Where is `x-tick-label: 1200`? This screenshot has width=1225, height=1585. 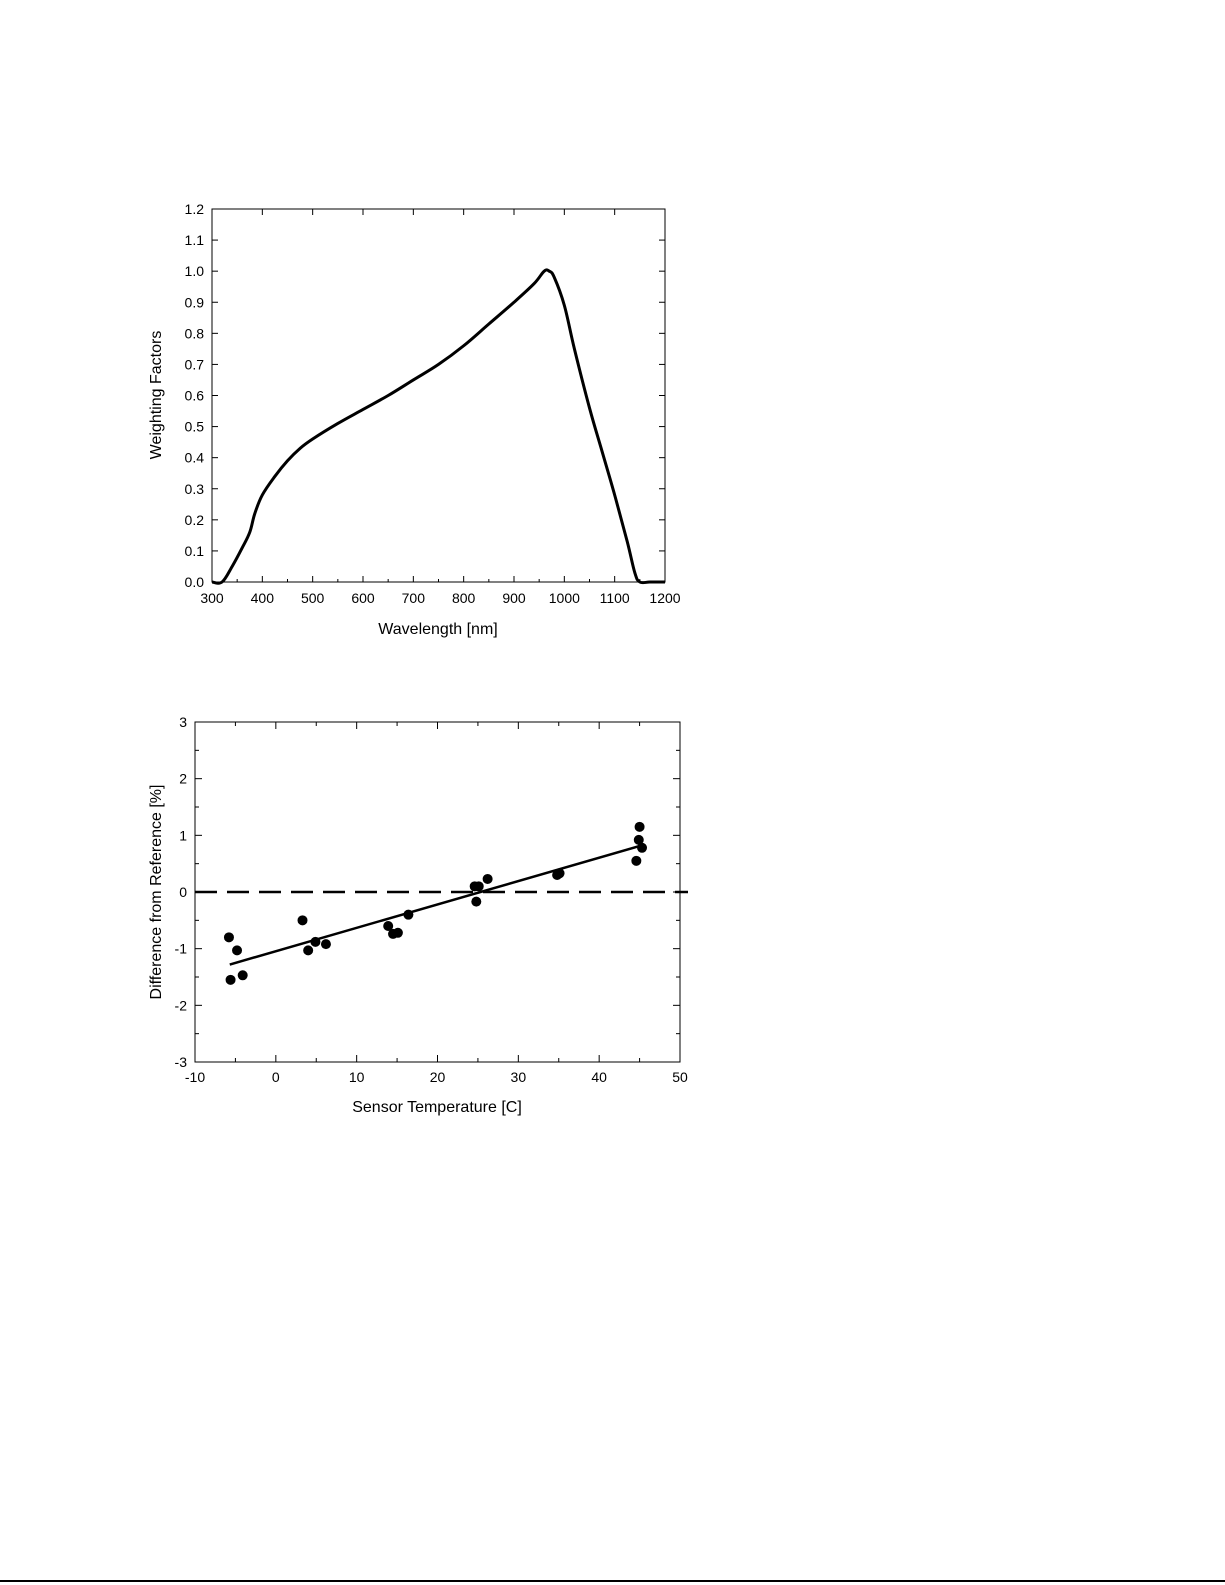
x-tick-label: 1200 is located at coordinates (664, 598).